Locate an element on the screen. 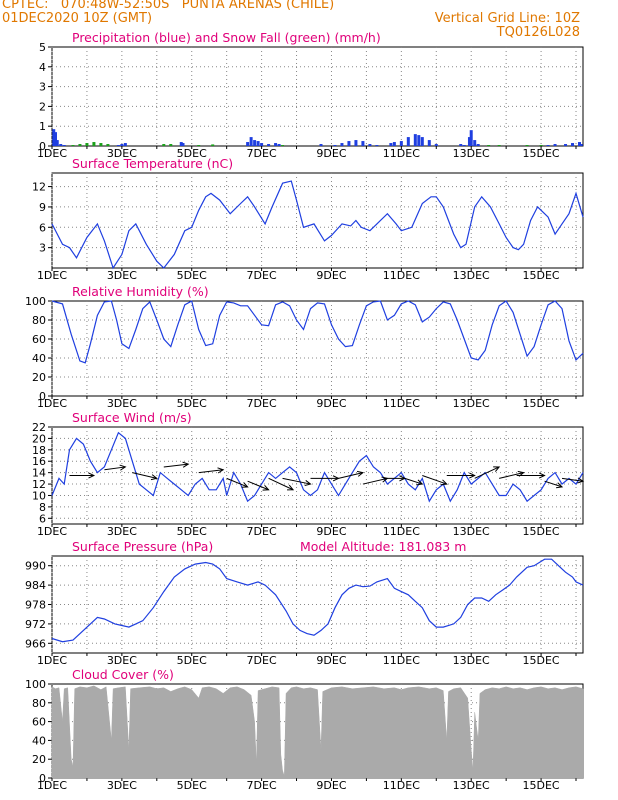 The height and width of the screenshot is (800, 618). y-tick-label: 3 is located at coordinates (42, 248).